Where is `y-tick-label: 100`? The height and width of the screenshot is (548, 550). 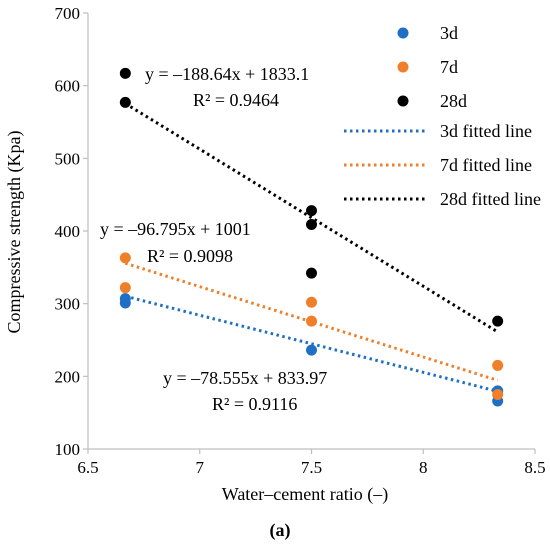 y-tick-label: 100 is located at coordinates (68, 449).